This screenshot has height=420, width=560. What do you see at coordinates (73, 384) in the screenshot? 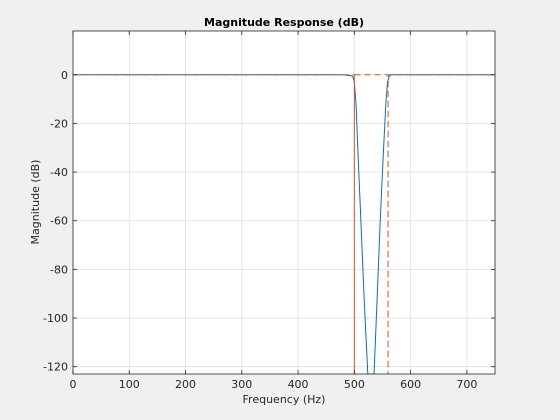
I see `x-tick-label: 0` at bounding box center [73, 384].